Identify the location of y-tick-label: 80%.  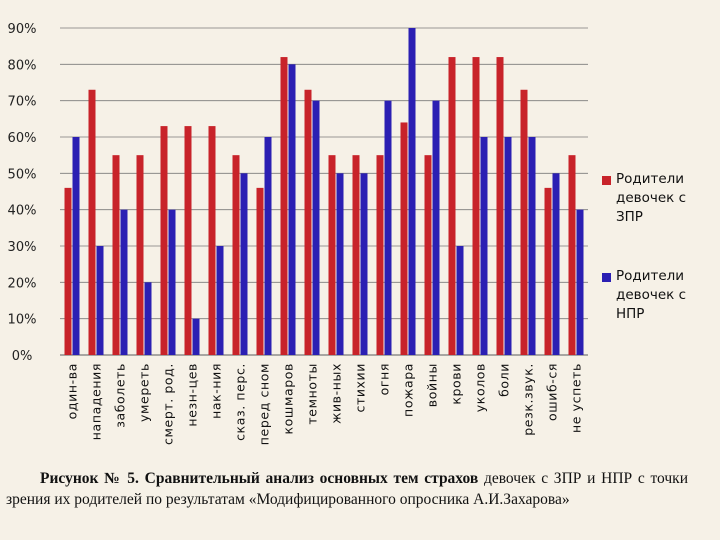
(22, 65).